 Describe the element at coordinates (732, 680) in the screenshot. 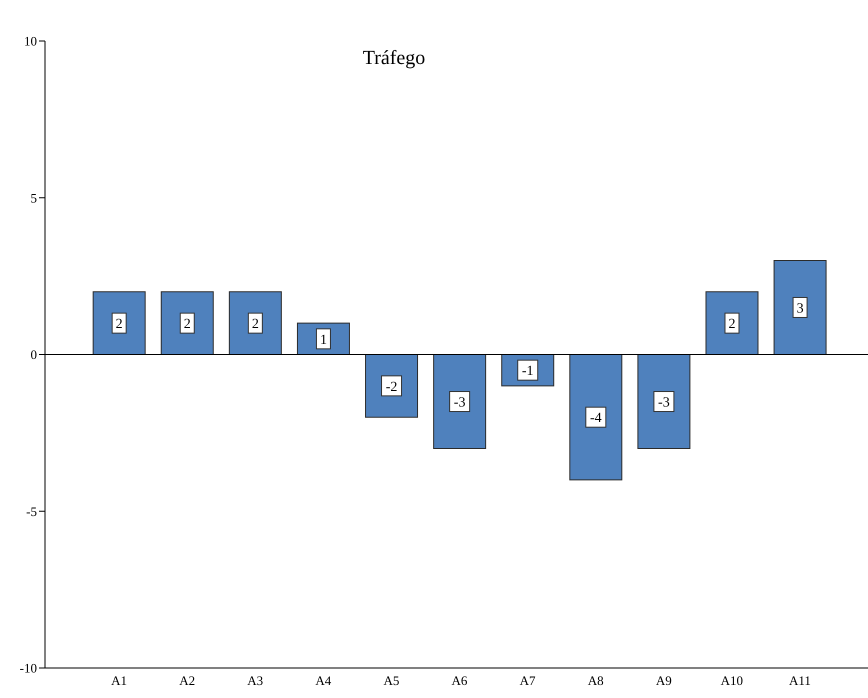

I see `x-tick-label: A10` at that location.